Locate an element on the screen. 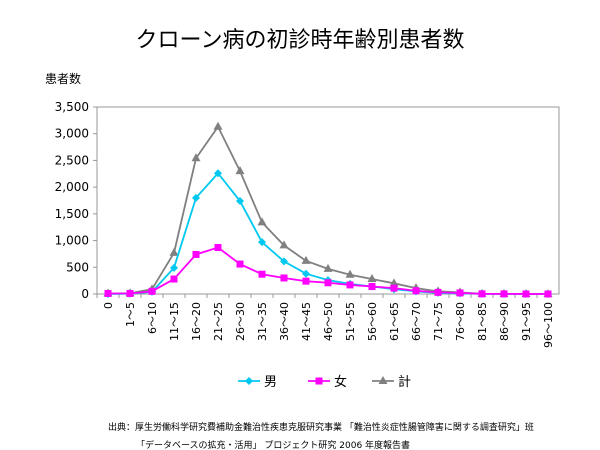 This screenshot has width=600, height=450. x-tick-label: 0 is located at coordinates (108, 305).